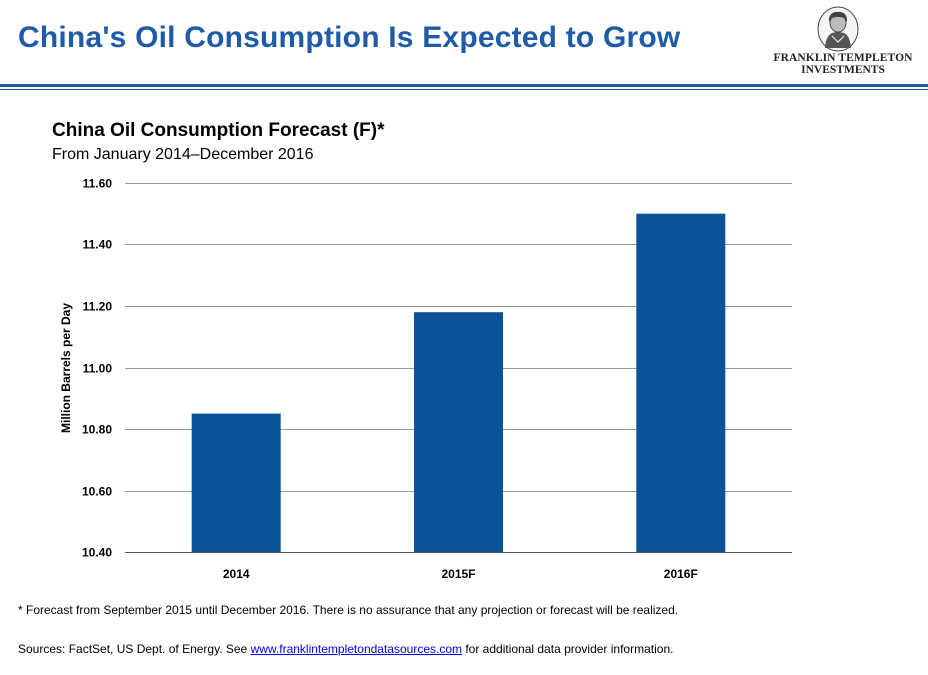 The image size is (928, 675). I want to click on logo-text-line2: INVESTMENTS, so click(843, 70).